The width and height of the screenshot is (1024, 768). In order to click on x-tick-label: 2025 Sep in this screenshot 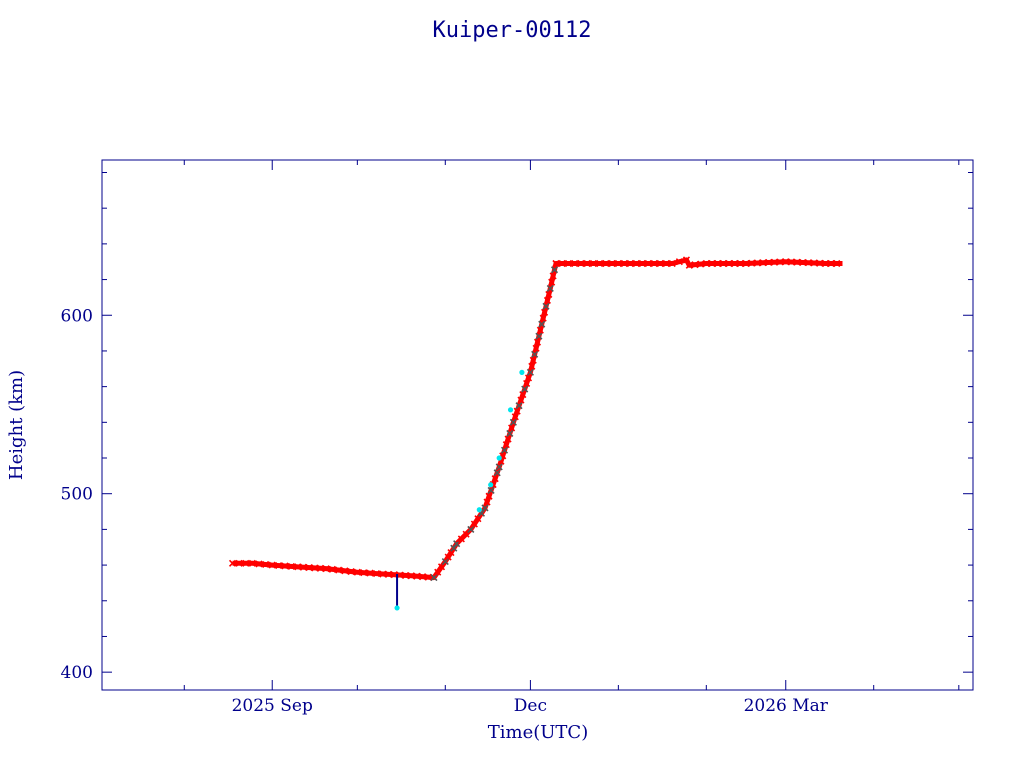, I will do `click(272, 706)`.